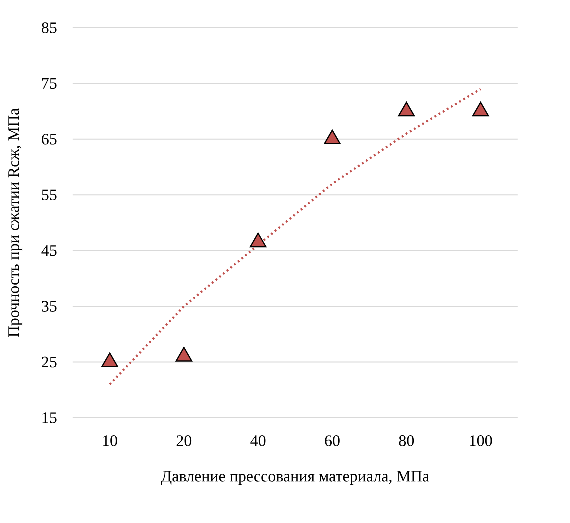 The width and height of the screenshot is (570, 523). Describe the element at coordinates (49, 362) in the screenshot. I see `y-tick-label: 25` at that location.